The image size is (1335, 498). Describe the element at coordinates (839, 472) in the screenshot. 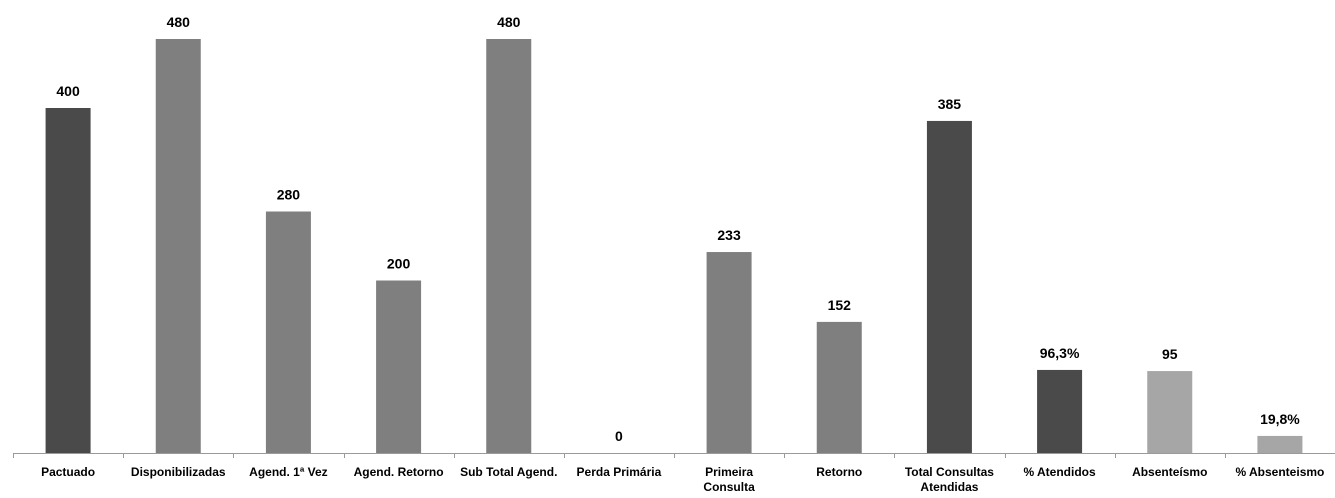

I see `category-label-retorno: Retorno` at that location.